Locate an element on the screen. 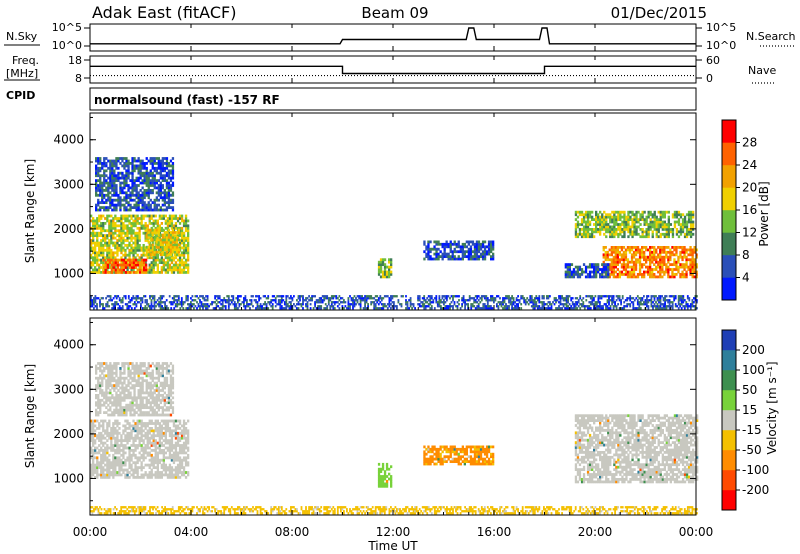  noise-sky-line is located at coordinates (393, 36).